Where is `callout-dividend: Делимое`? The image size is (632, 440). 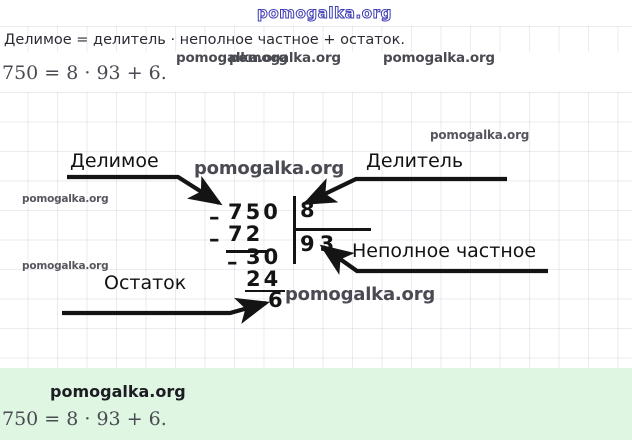 callout-dividend: Делимое is located at coordinates (114, 161).